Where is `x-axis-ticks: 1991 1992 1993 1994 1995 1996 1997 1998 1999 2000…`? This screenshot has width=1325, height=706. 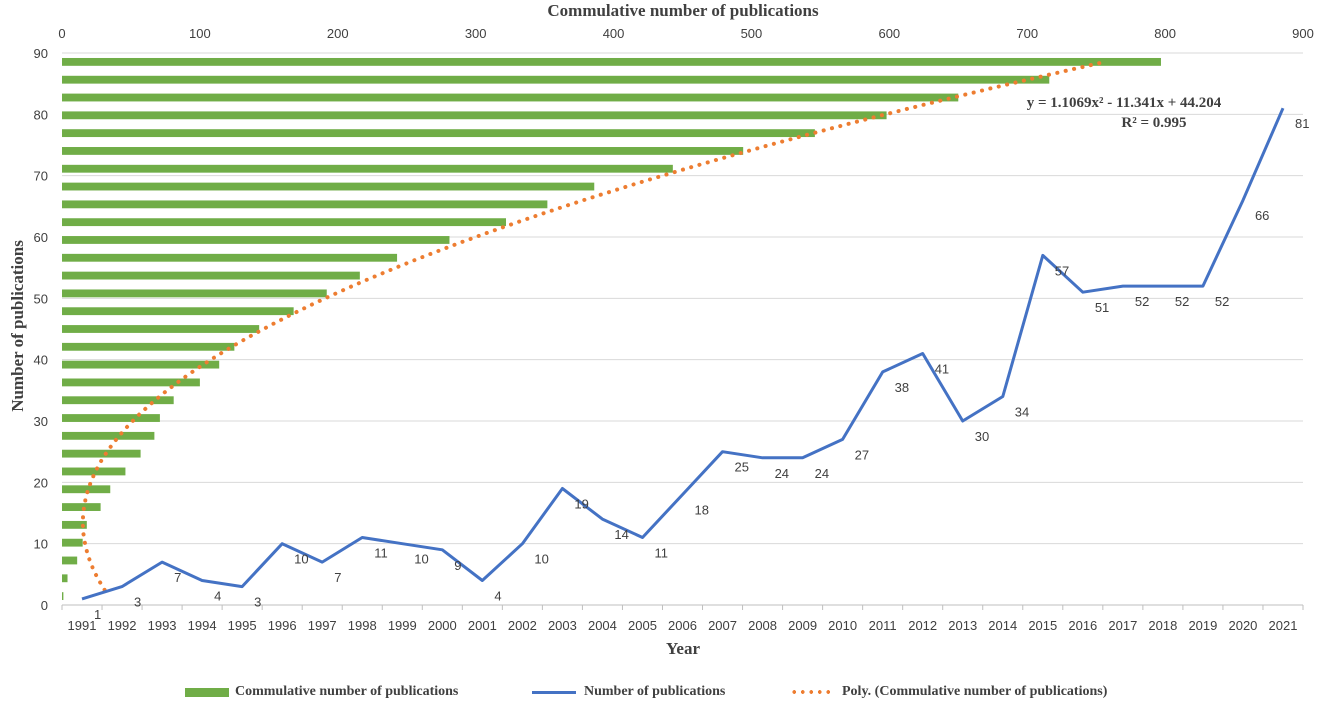 x-axis-ticks: 1991 1992 1993 1994 1995 1996 1997 1998 1999 2000… is located at coordinates (682, 619).